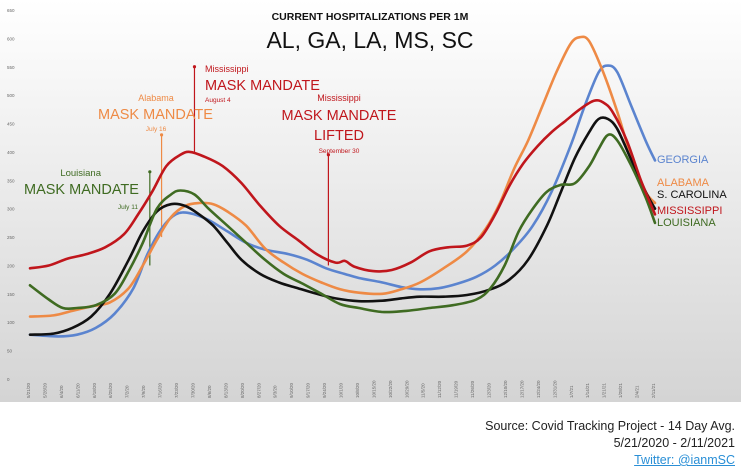 The height and width of the screenshot is (474, 741). Describe the element at coordinates (489, 390) in the screenshot. I see `x-tick-label: 12/3/20` at that location.